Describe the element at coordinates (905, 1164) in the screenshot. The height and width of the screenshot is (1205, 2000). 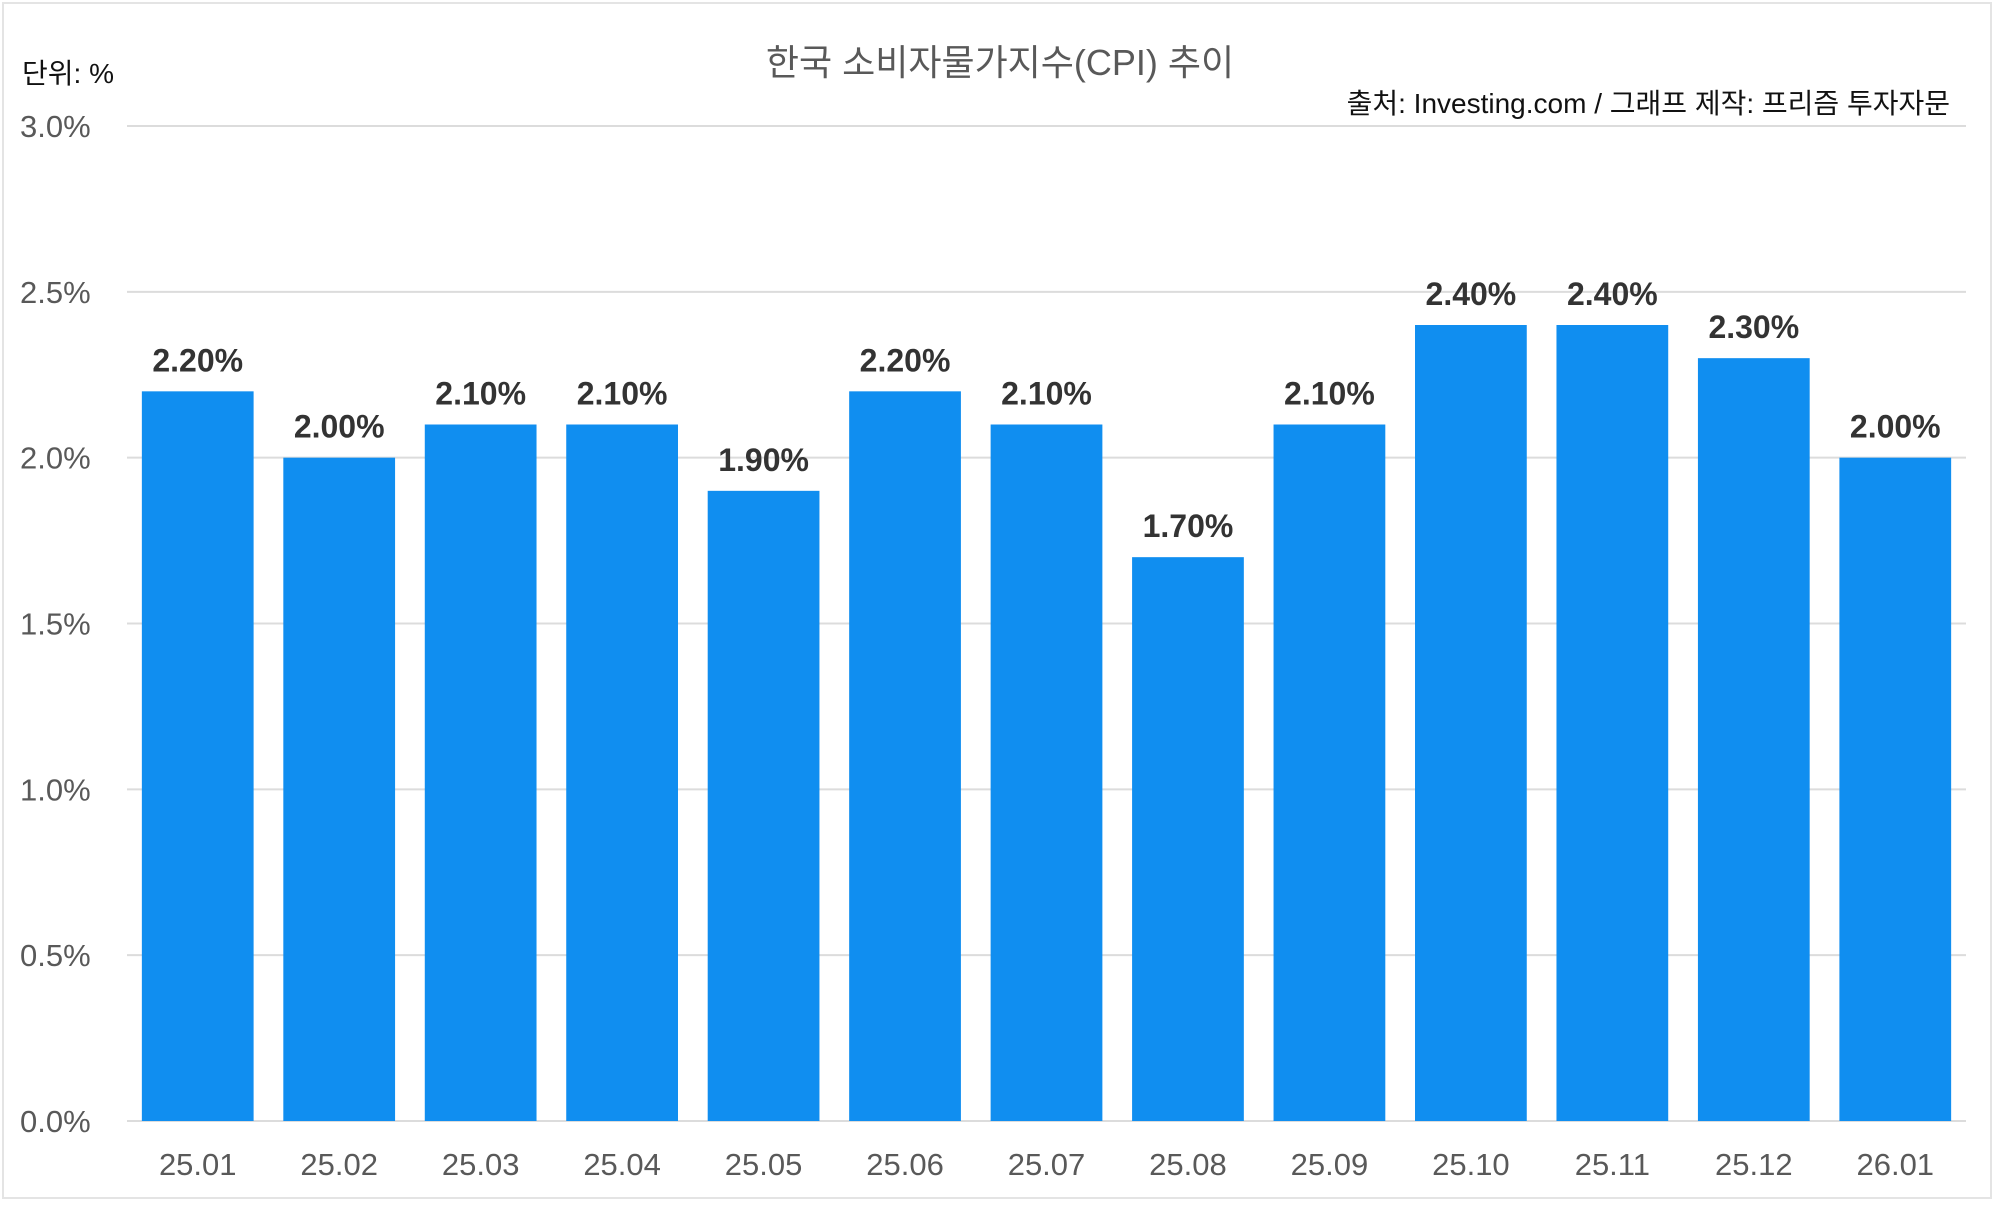
I see `x-tick-label: 25.06` at that location.